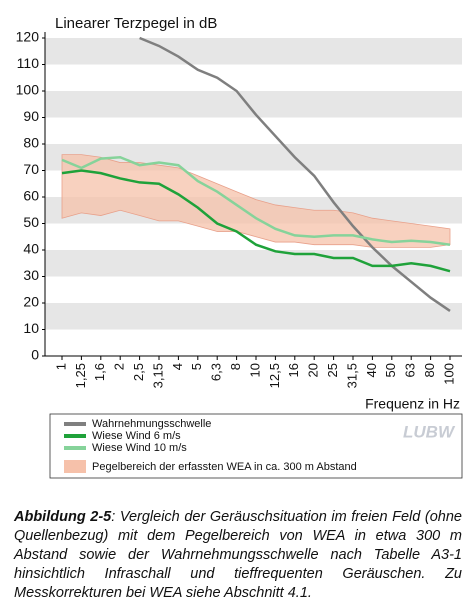  Describe the element at coordinates (293, 370) in the screenshot. I see `x-tick-label: 16` at that location.